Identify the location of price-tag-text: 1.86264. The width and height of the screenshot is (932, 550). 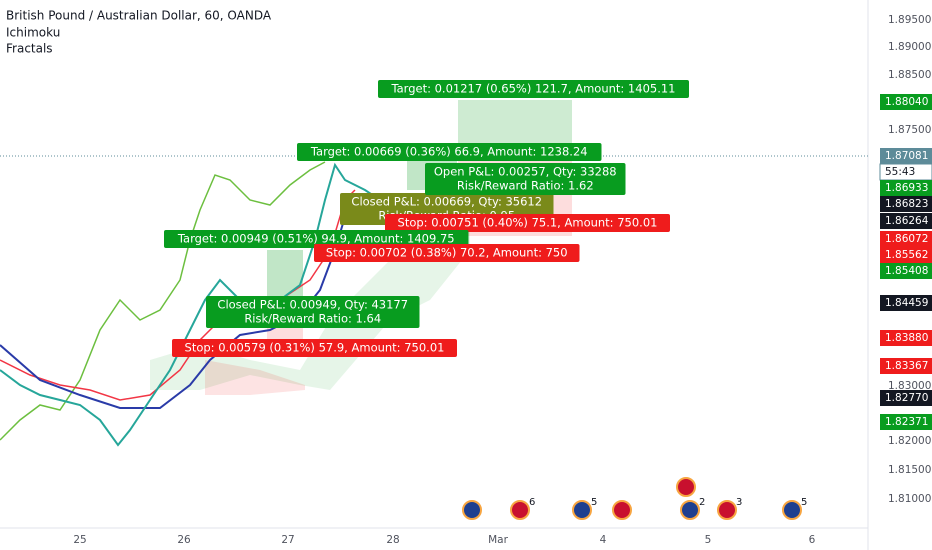
(907, 221).